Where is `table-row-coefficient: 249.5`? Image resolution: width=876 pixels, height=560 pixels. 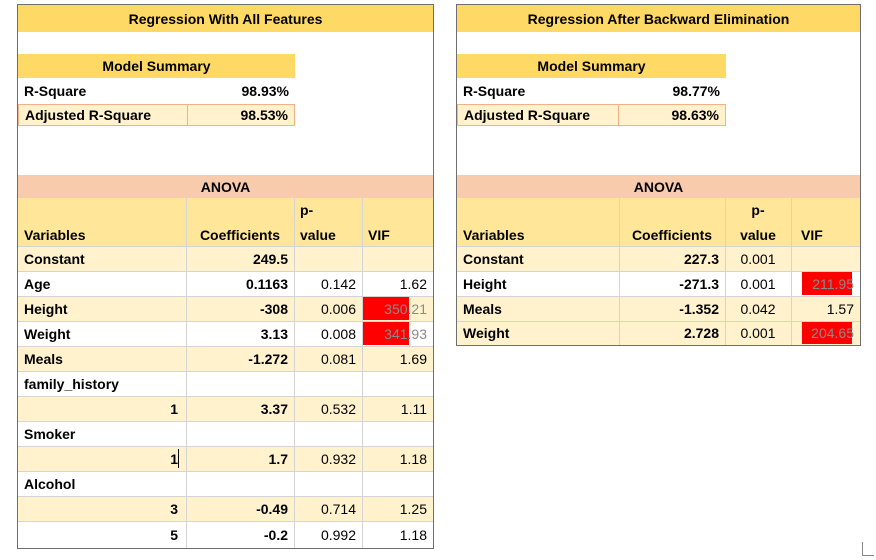
table-row-coefficient: 249.5 is located at coordinates (270, 258).